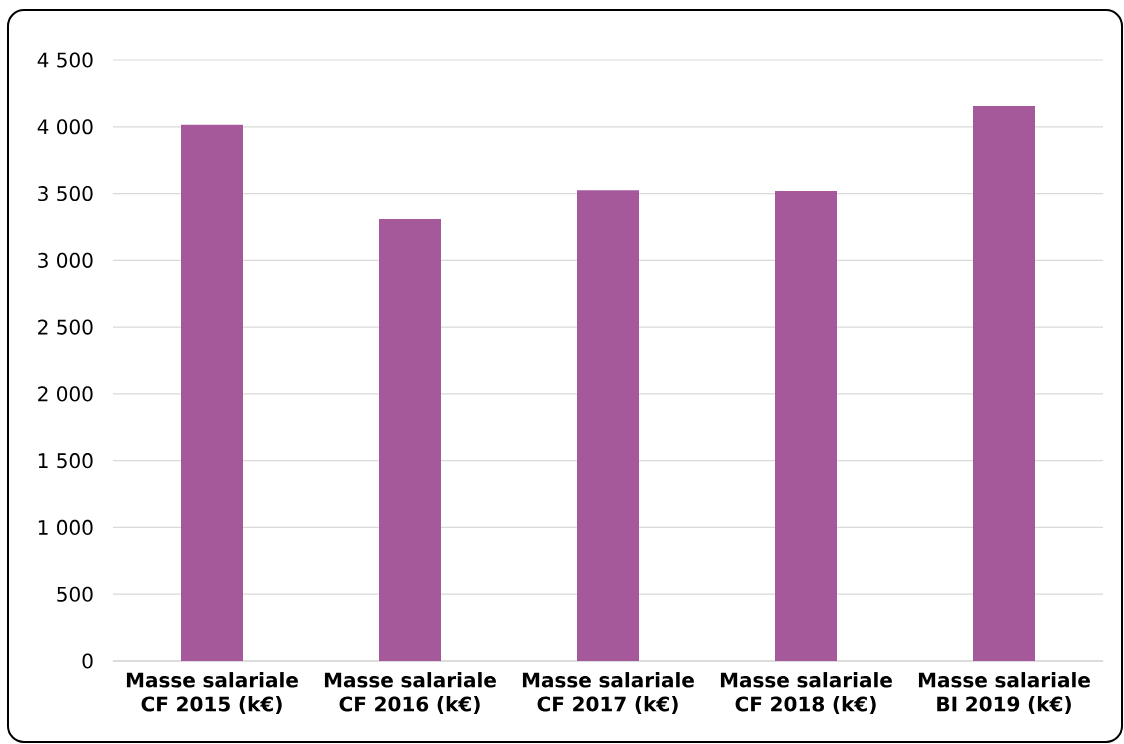 The height and width of the screenshot is (744, 1124). What do you see at coordinates (410, 693) in the screenshot?
I see `x-tick-label: Masse salariale CF 2016 (k€)` at bounding box center [410, 693].